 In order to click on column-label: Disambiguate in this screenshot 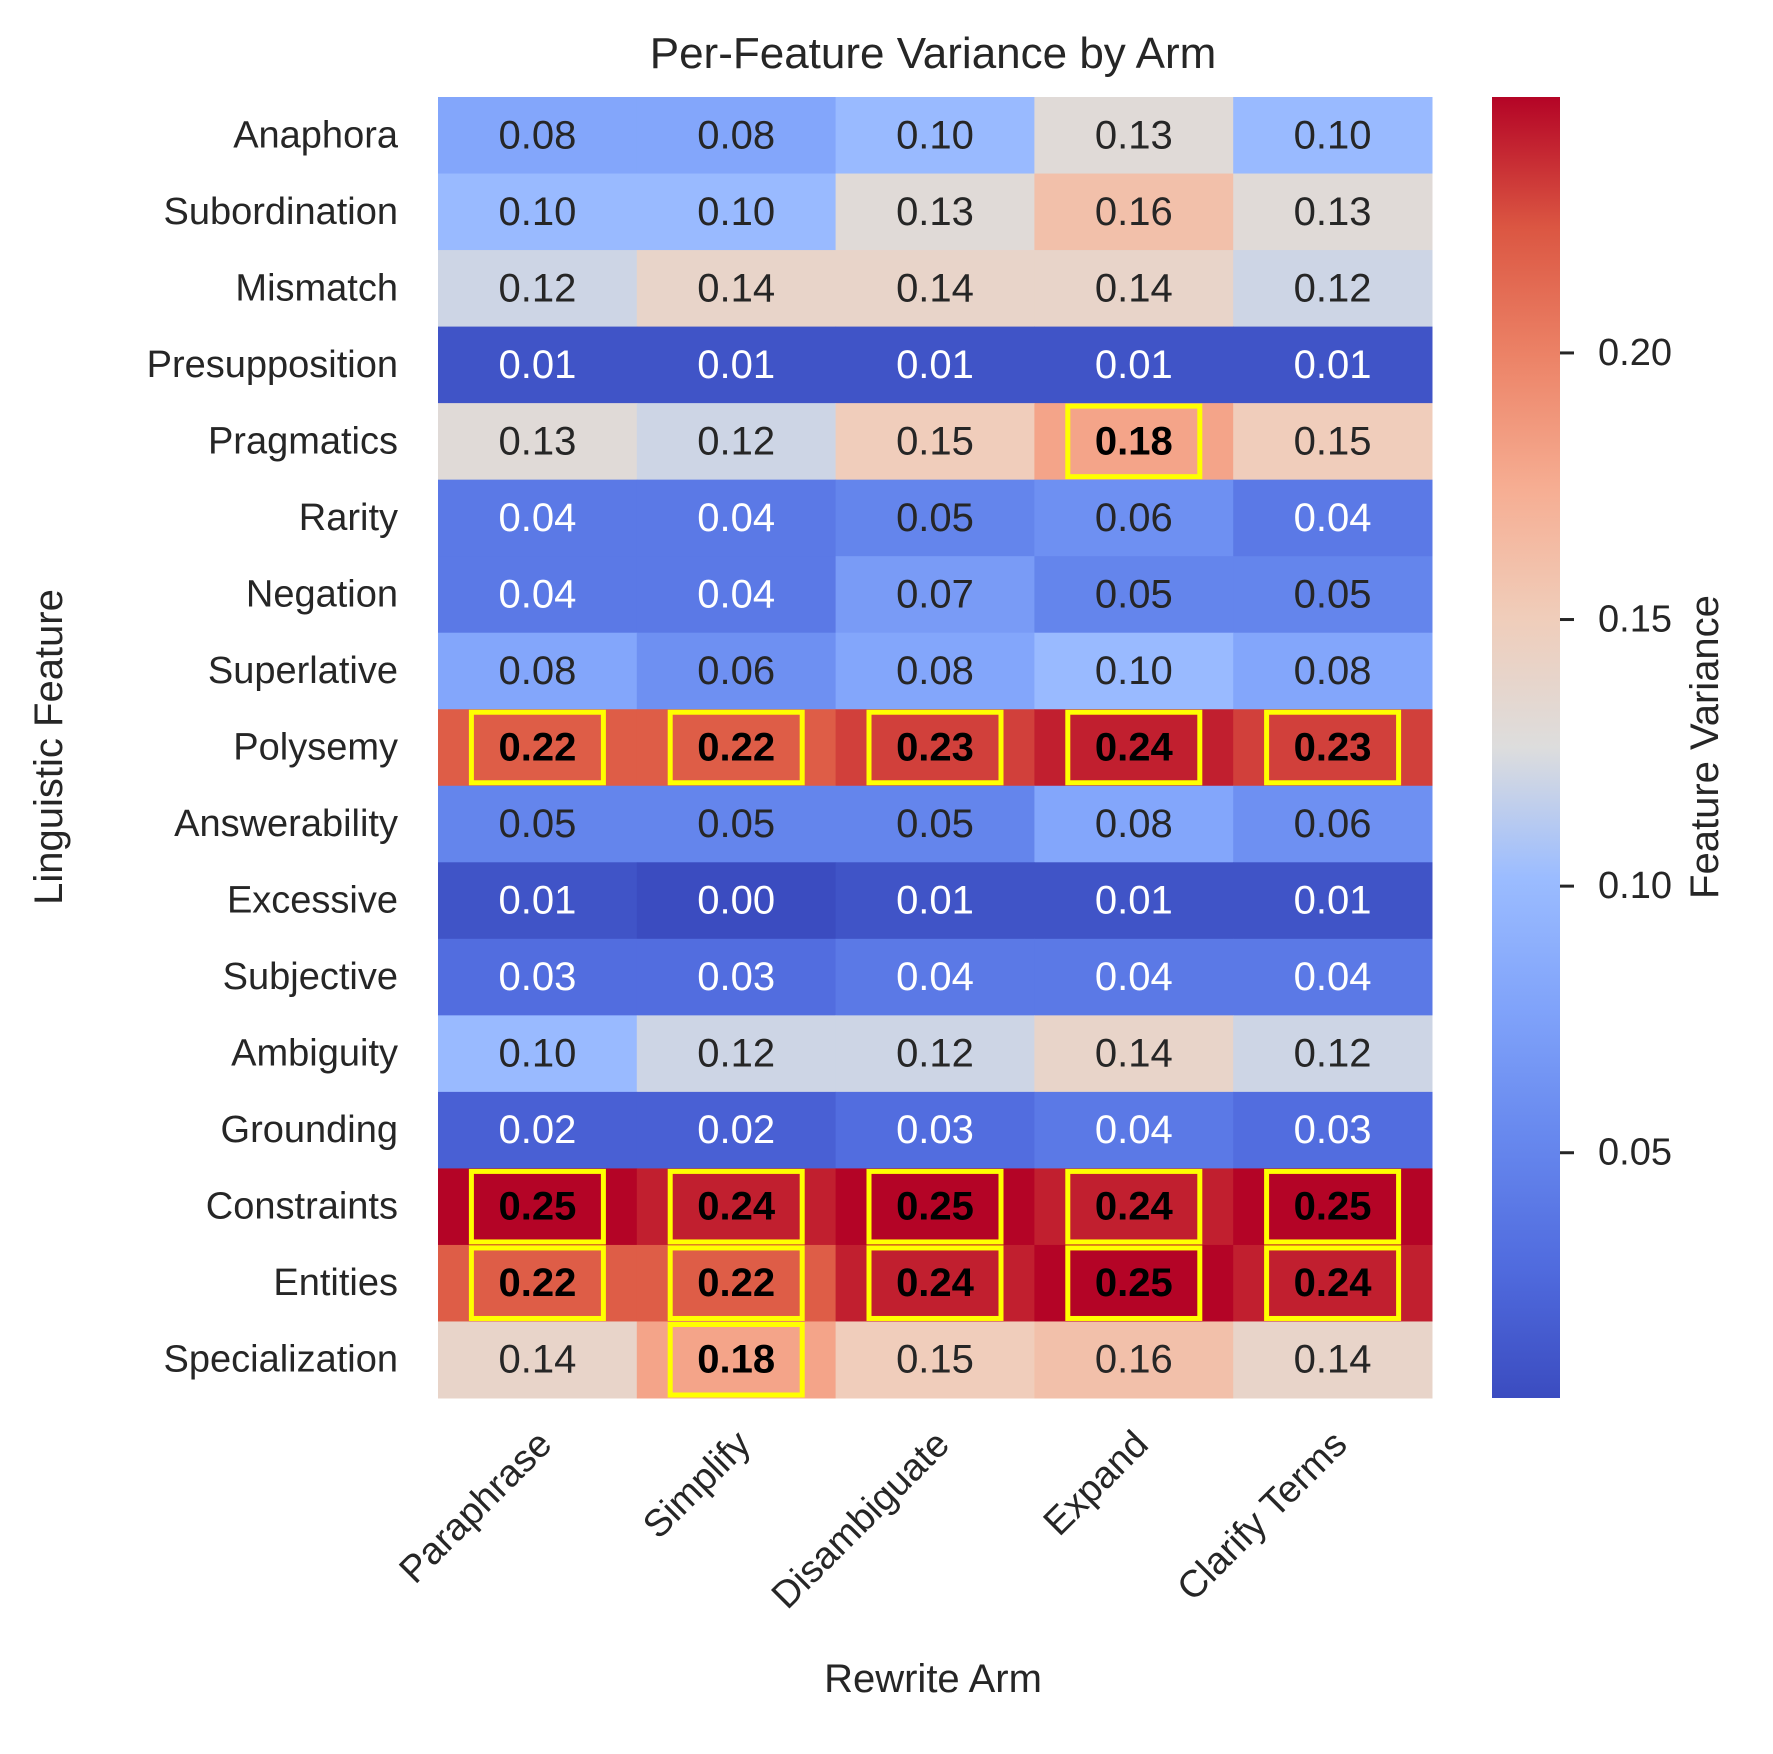, I will do `click(861, 1520)`.